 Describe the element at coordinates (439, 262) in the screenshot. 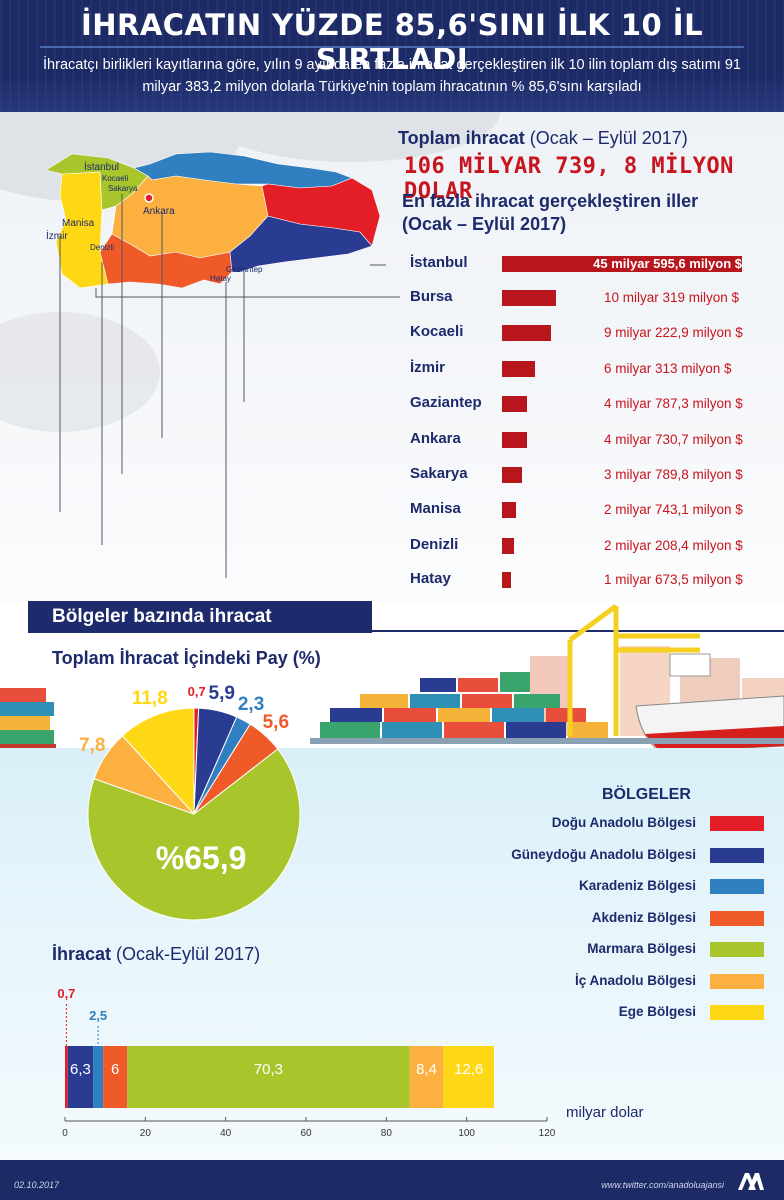

I see `province-name: İstanbul` at that location.